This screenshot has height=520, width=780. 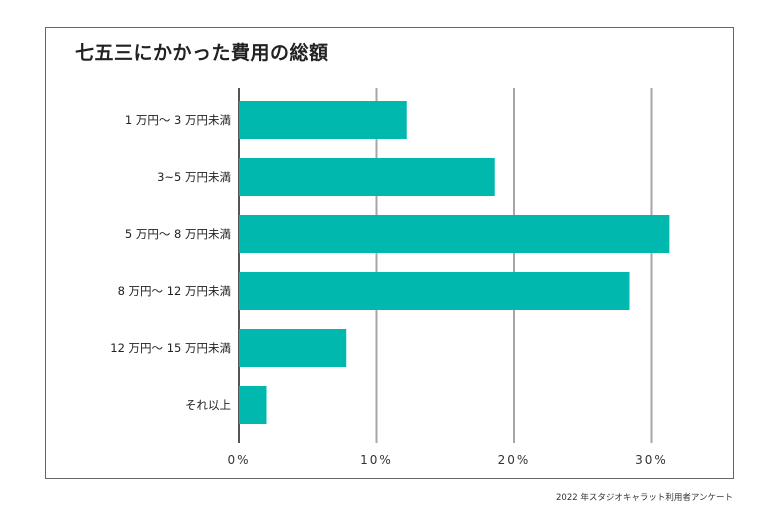 I want to click on category-label: 5 万円～ 8 万円未満, so click(x=178, y=234).